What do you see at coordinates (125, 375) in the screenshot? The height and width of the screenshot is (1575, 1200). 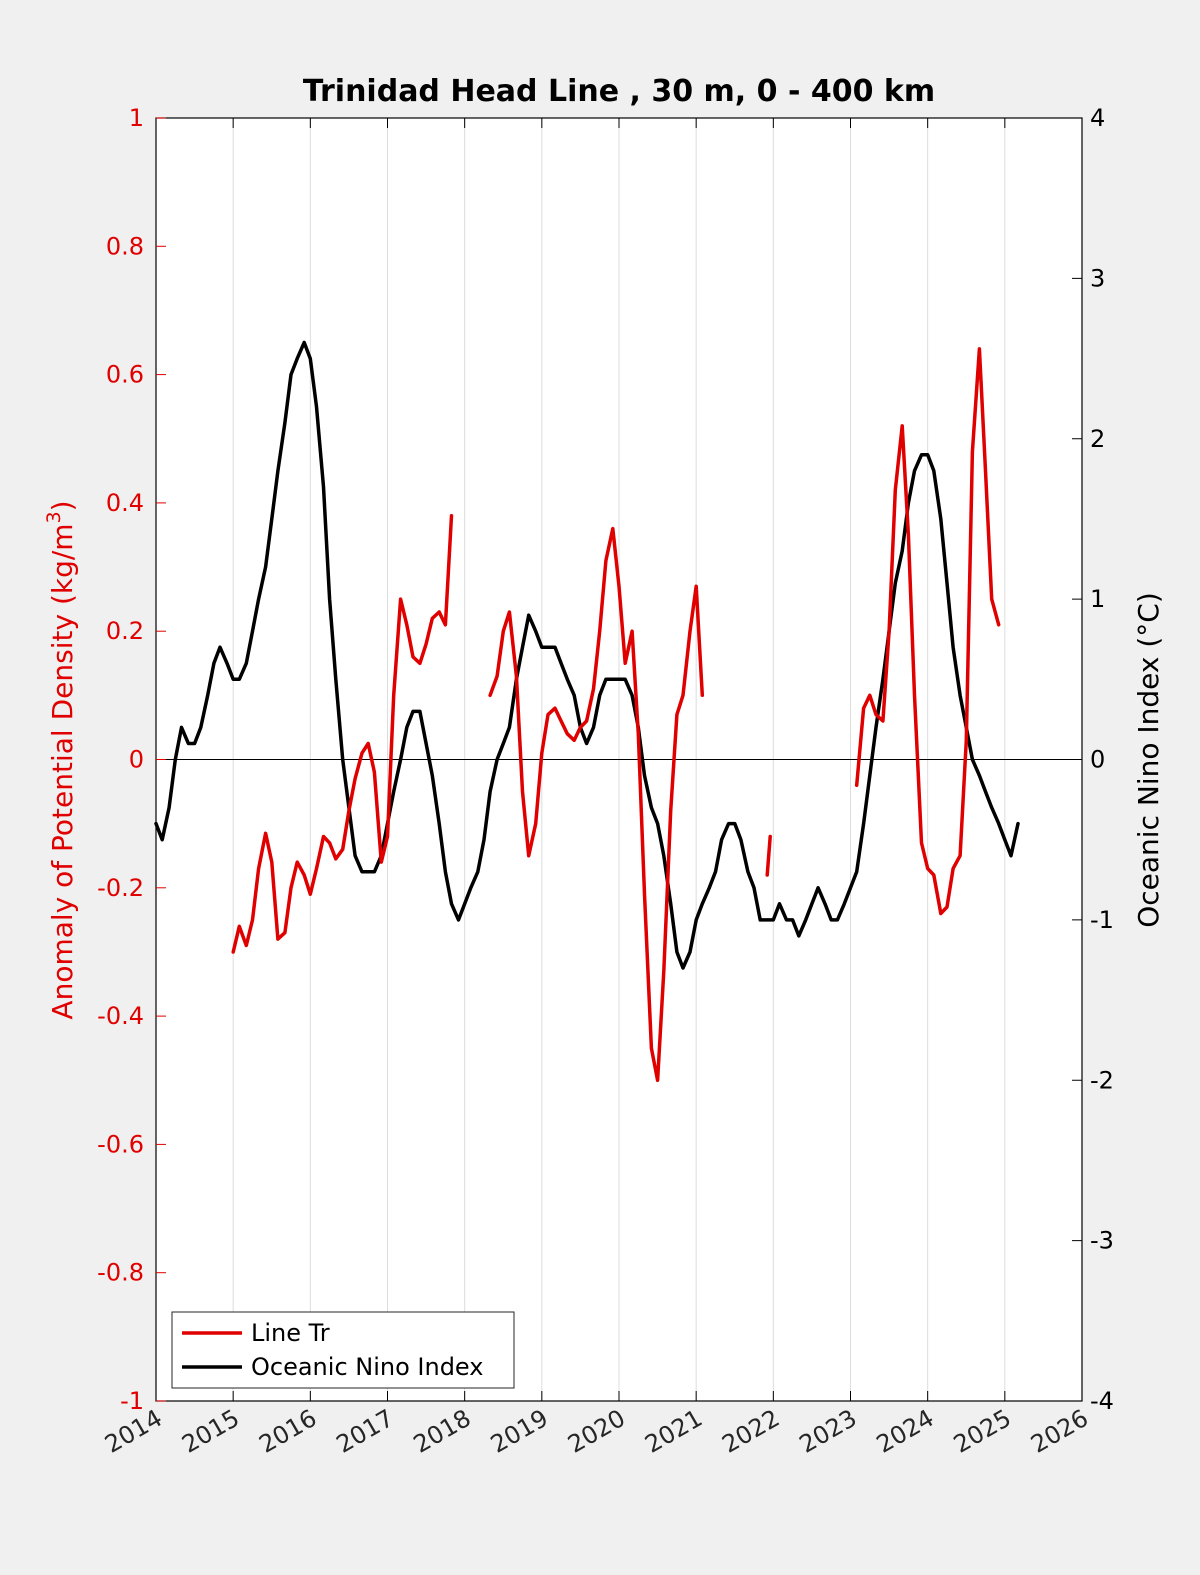 I see `y-left-tick-label: 0.6` at bounding box center [125, 375].